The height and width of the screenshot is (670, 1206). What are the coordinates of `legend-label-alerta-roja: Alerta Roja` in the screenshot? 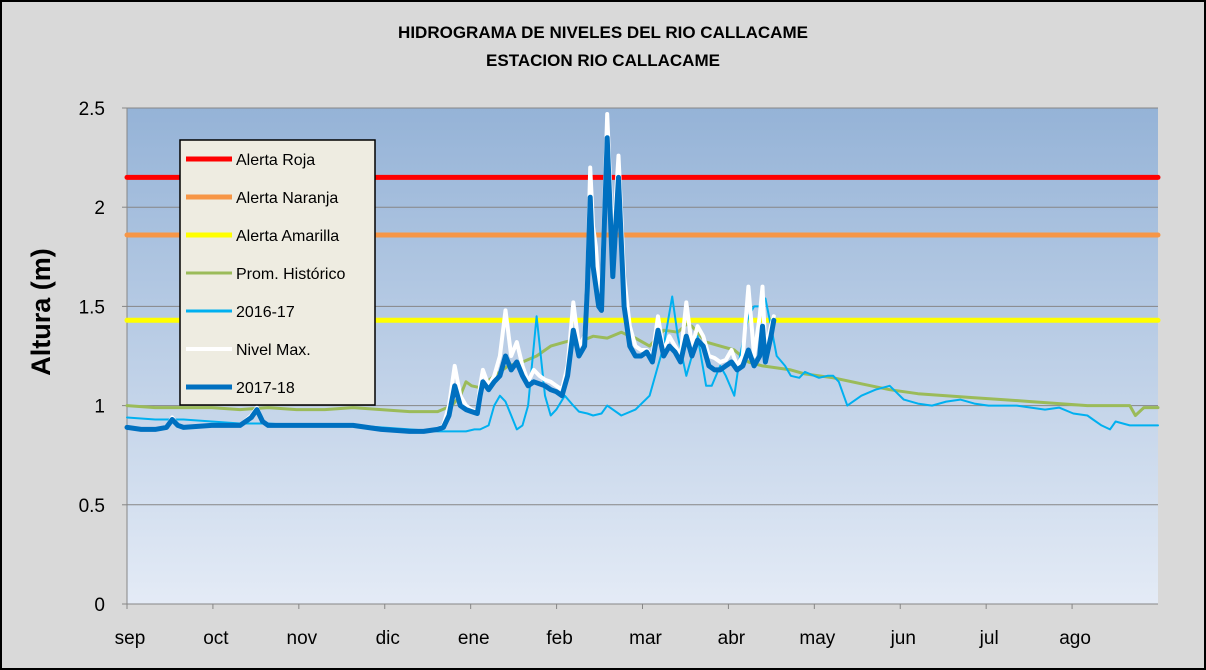 It's located at (275, 160).